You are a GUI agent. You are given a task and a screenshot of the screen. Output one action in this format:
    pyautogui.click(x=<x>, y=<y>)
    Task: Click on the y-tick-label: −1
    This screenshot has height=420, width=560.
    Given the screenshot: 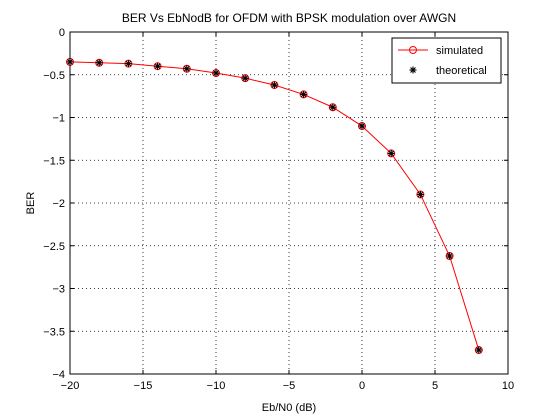 What is the action you would take?
    pyautogui.click(x=58, y=119)
    